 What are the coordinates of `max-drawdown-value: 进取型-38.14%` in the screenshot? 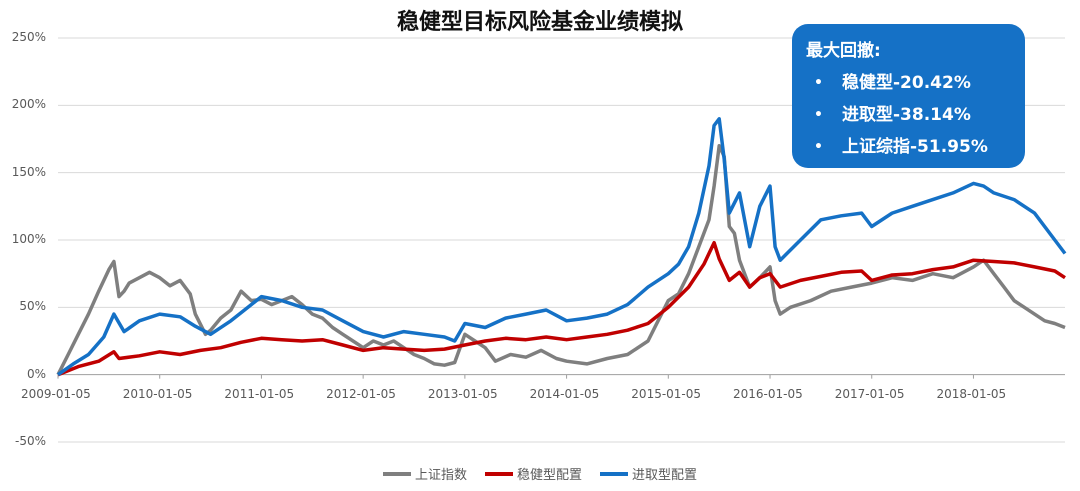 It's located at (906, 115).